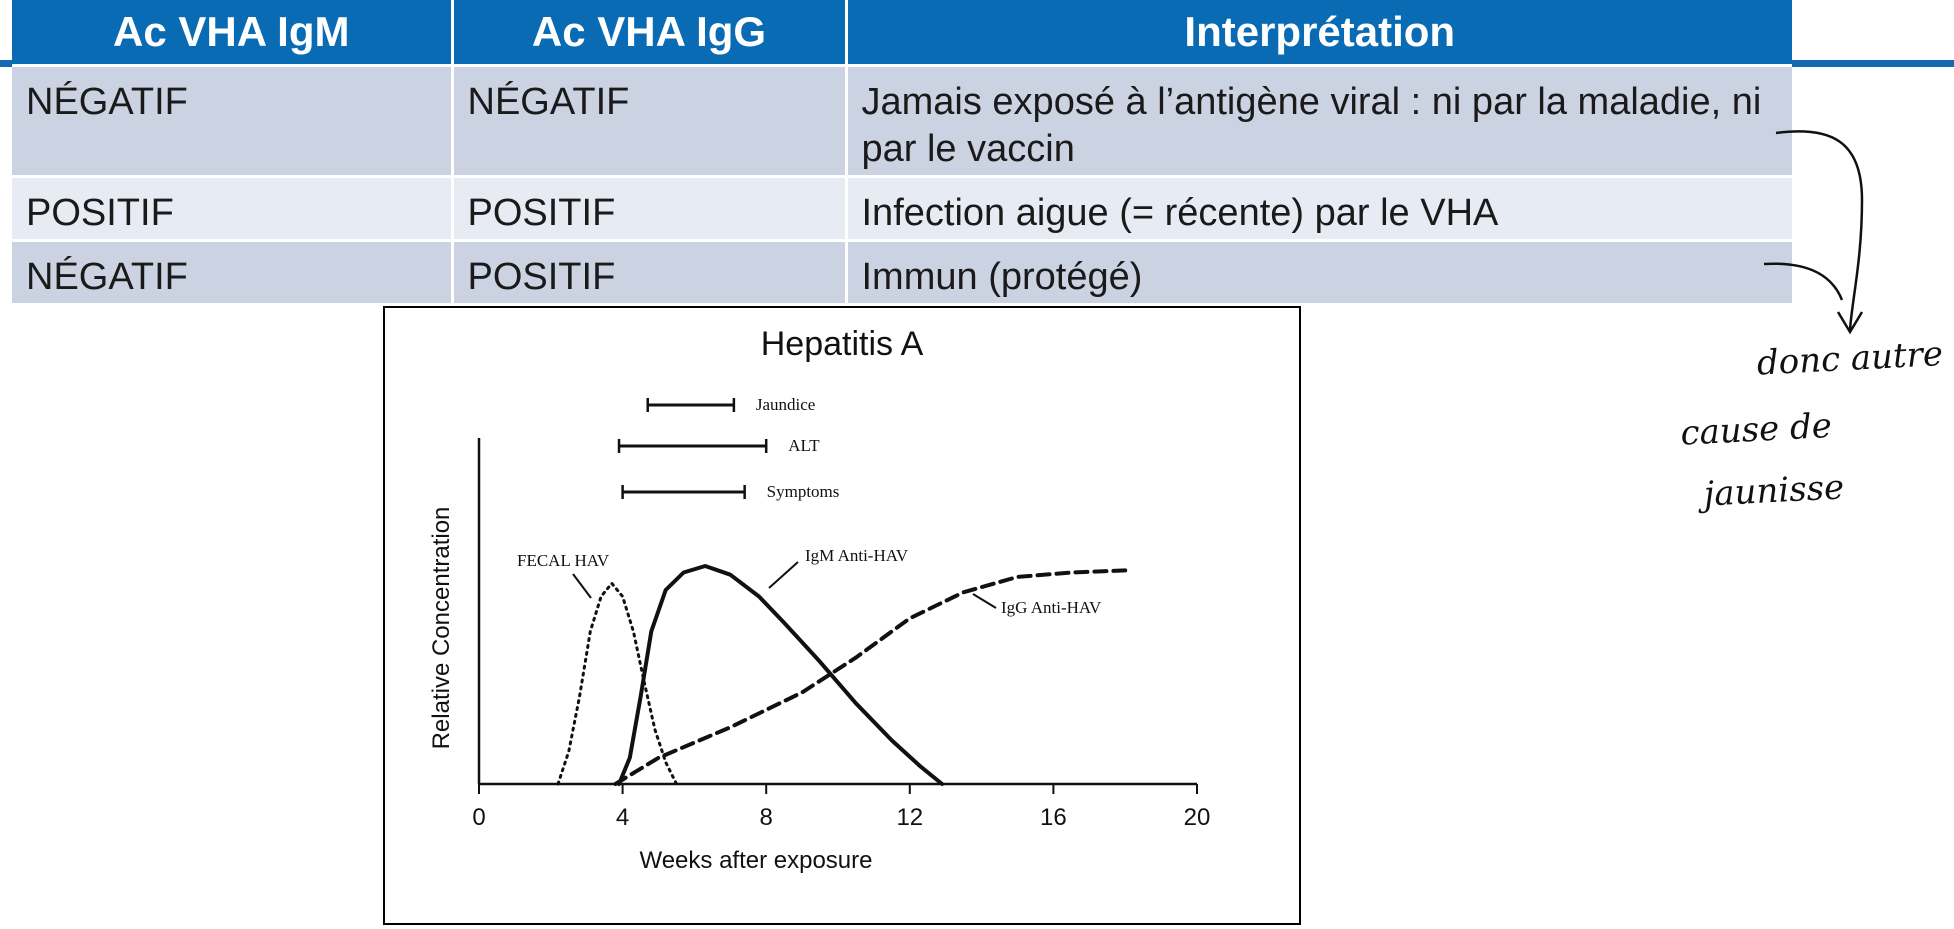 Image resolution: width=1954 pixels, height=929 pixels. I want to click on annotation-igg: IgG Anti-HAV, so click(1051, 607).